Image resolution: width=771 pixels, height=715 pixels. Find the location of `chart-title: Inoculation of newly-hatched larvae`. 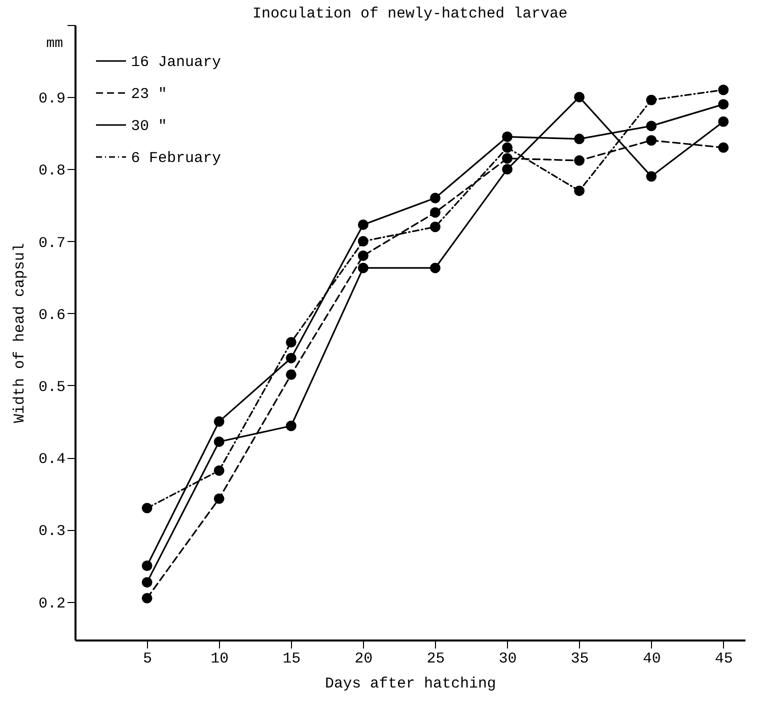

chart-title: Inoculation of newly-hatched larvae is located at coordinates (410, 14).